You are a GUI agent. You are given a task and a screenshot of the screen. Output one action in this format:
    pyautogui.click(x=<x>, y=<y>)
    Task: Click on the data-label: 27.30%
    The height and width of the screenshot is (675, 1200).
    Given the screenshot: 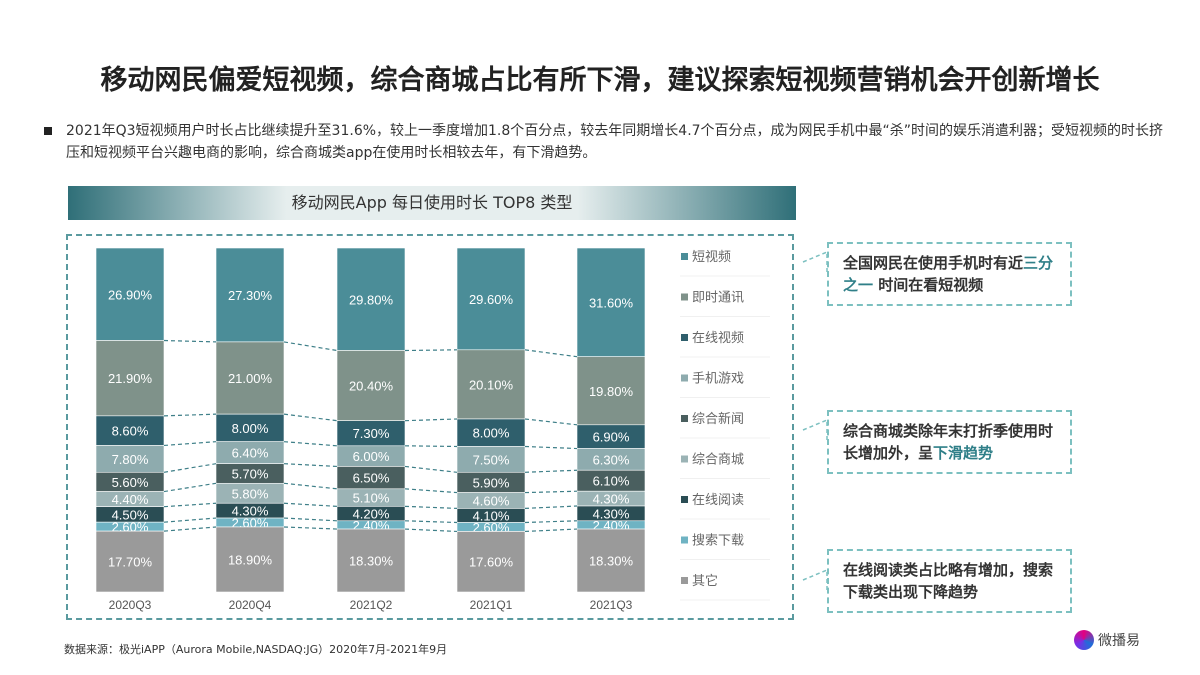 What is the action you would take?
    pyautogui.click(x=250, y=295)
    